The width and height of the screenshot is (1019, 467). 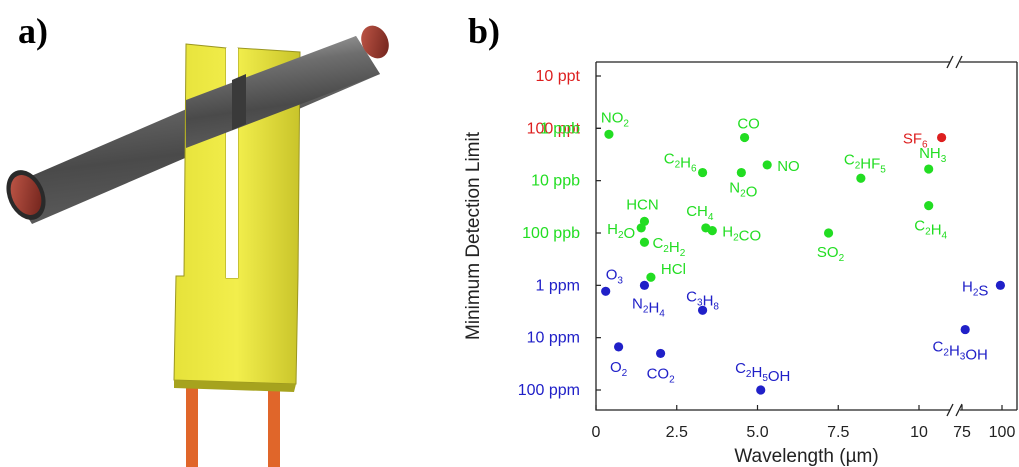 I want to click on data-label: NH3, so click(x=933, y=155).